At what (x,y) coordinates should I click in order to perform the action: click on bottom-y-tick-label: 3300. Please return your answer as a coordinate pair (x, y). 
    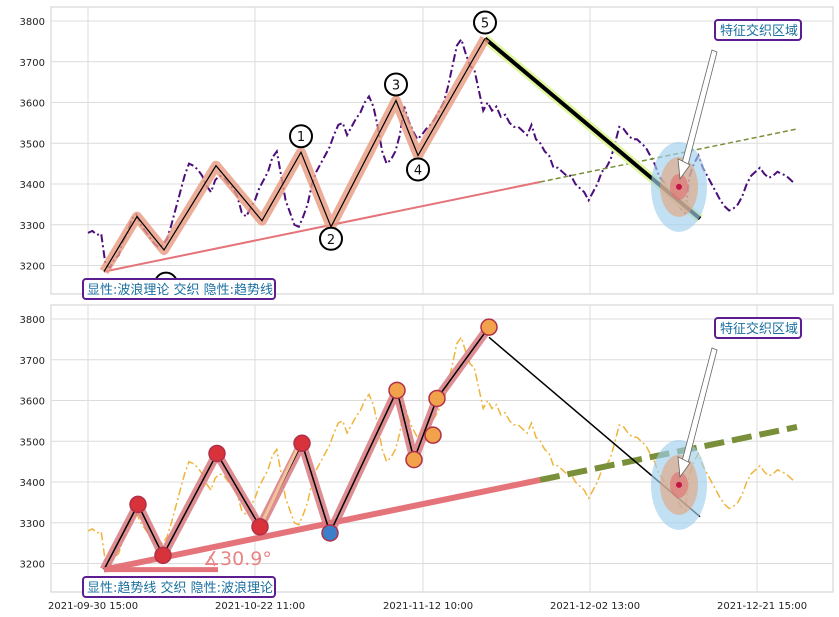
    Looking at the image, I should click on (32, 524).